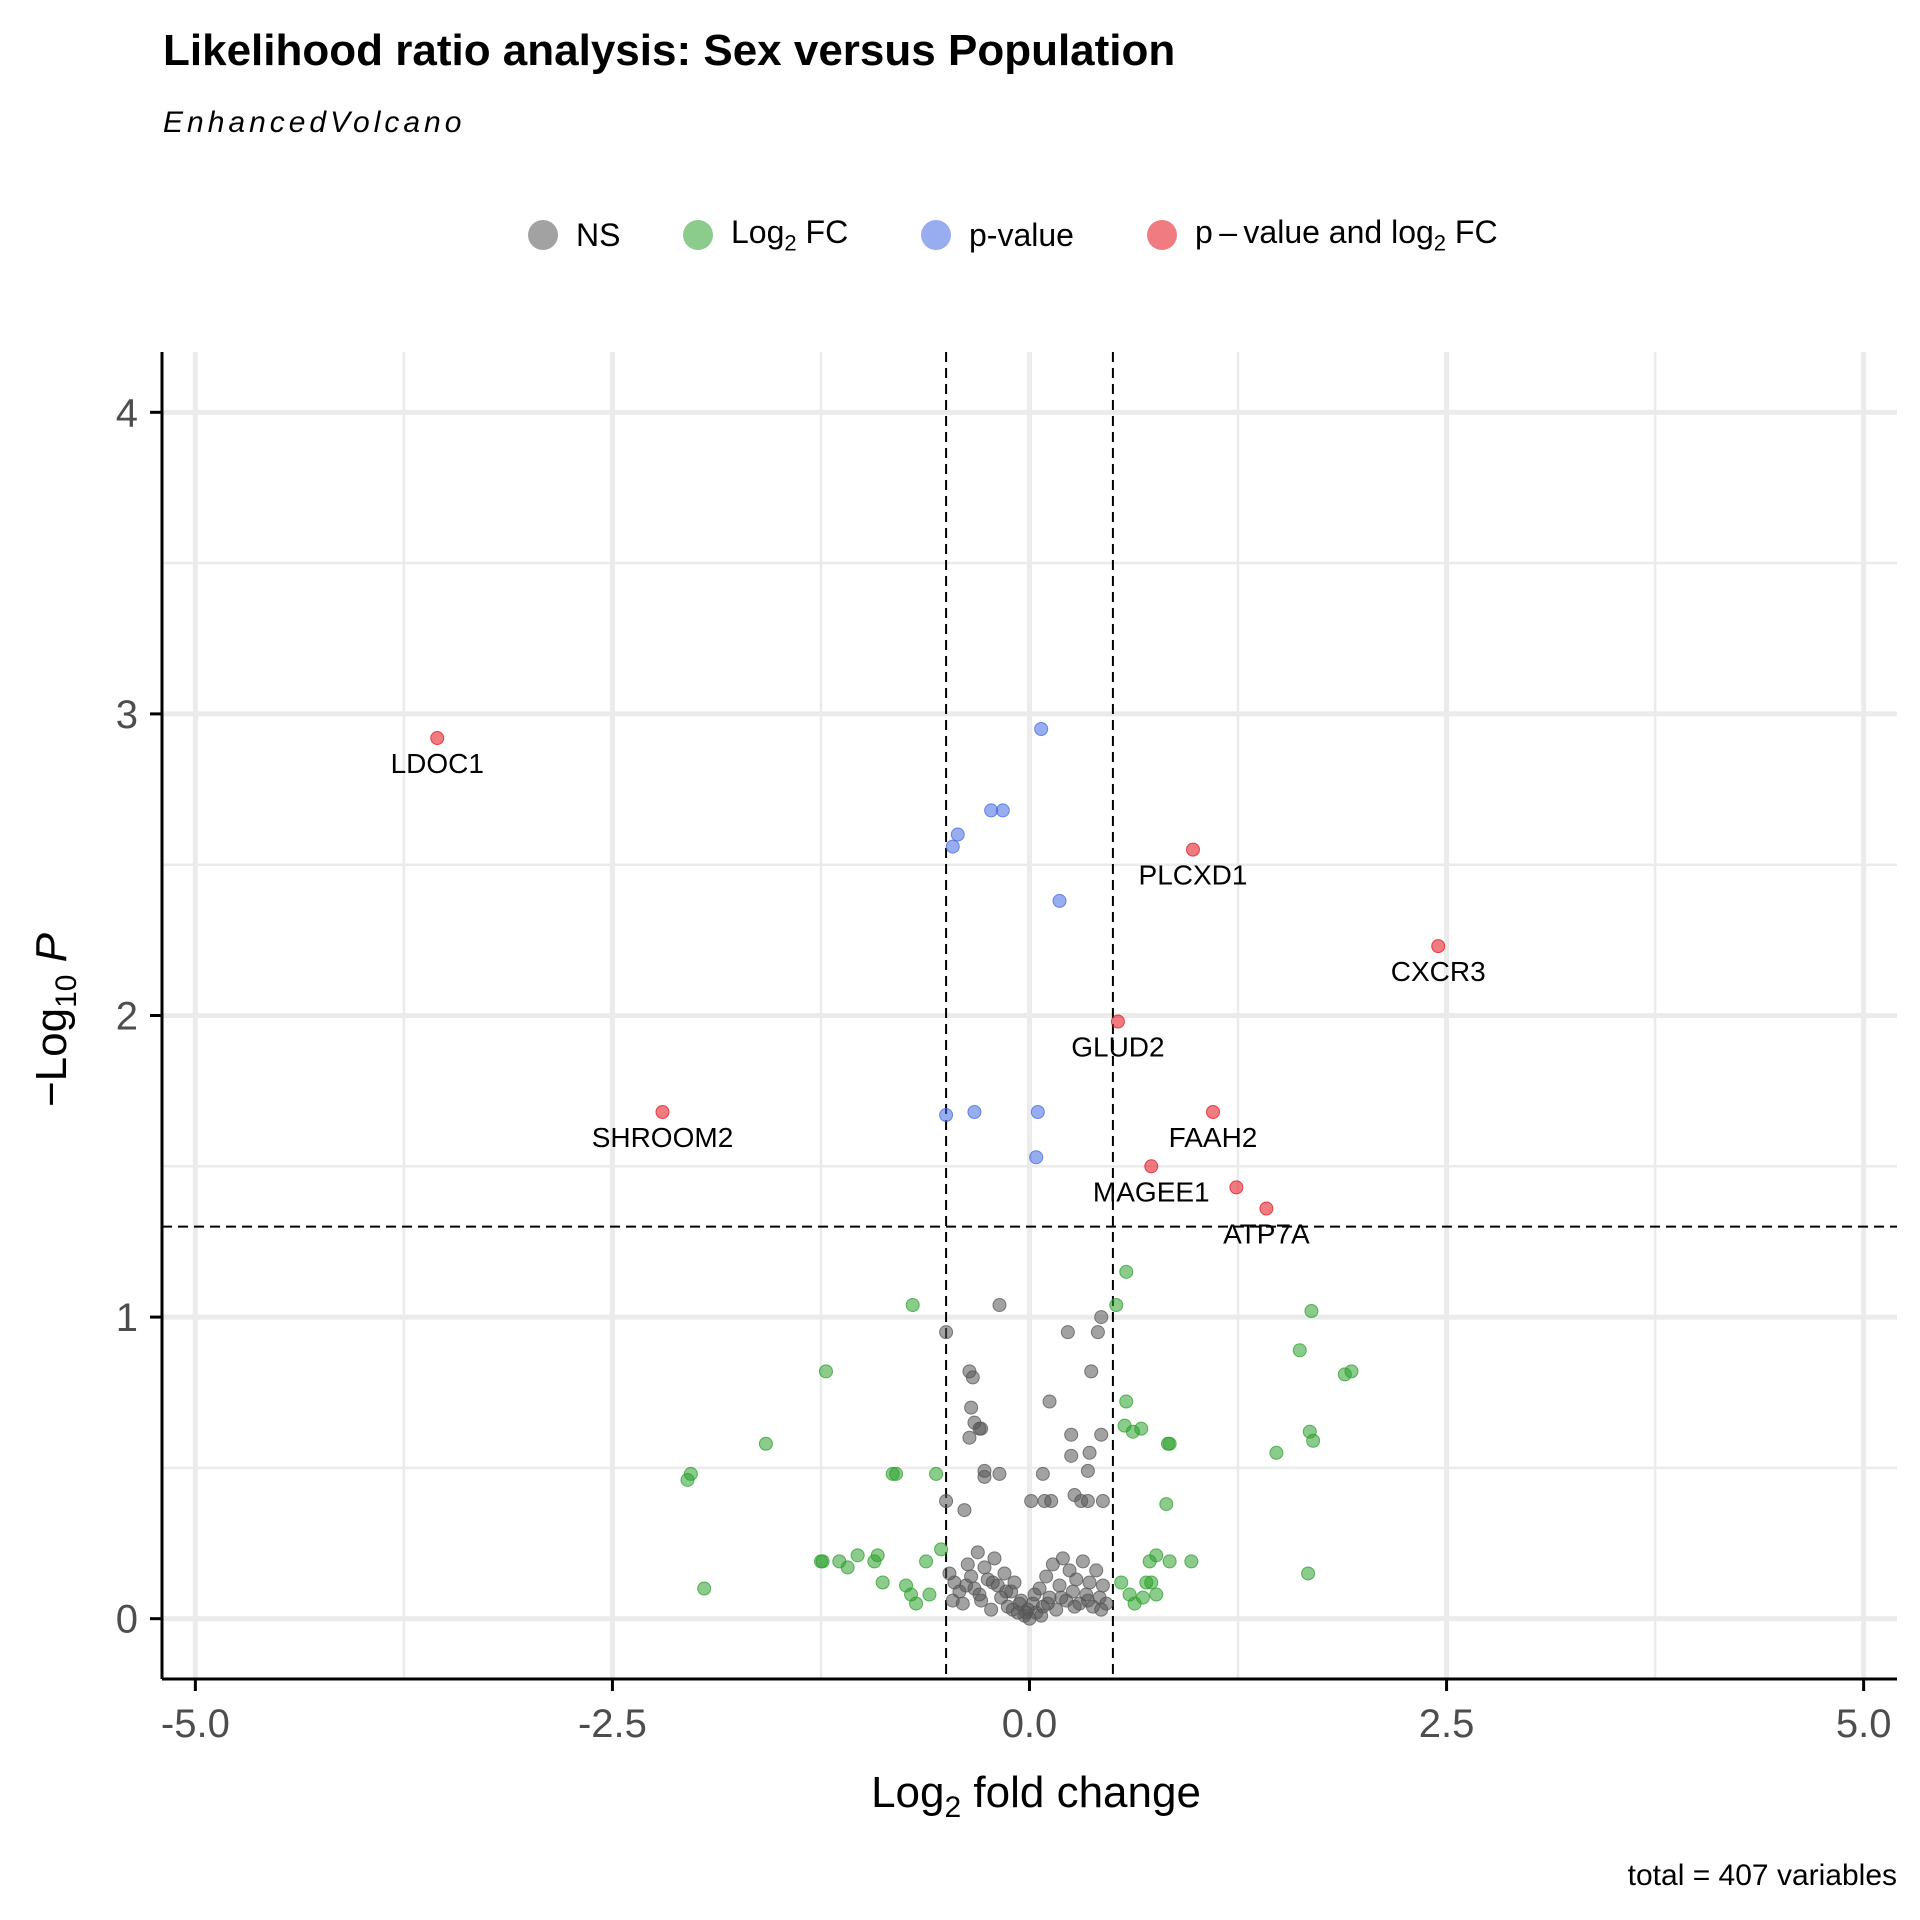 The height and width of the screenshot is (1920, 1920). Describe the element at coordinates (936, 235) in the screenshot. I see `legend-swatch-pvalue` at that location.